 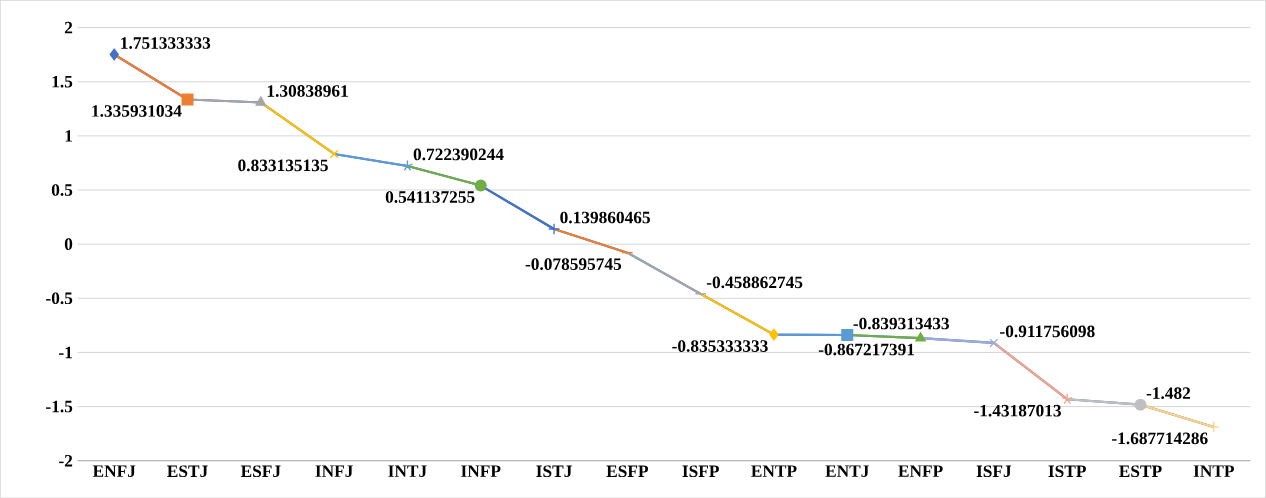 What do you see at coordinates (68, 136) in the screenshot?
I see `y-tick-label: 1` at bounding box center [68, 136].